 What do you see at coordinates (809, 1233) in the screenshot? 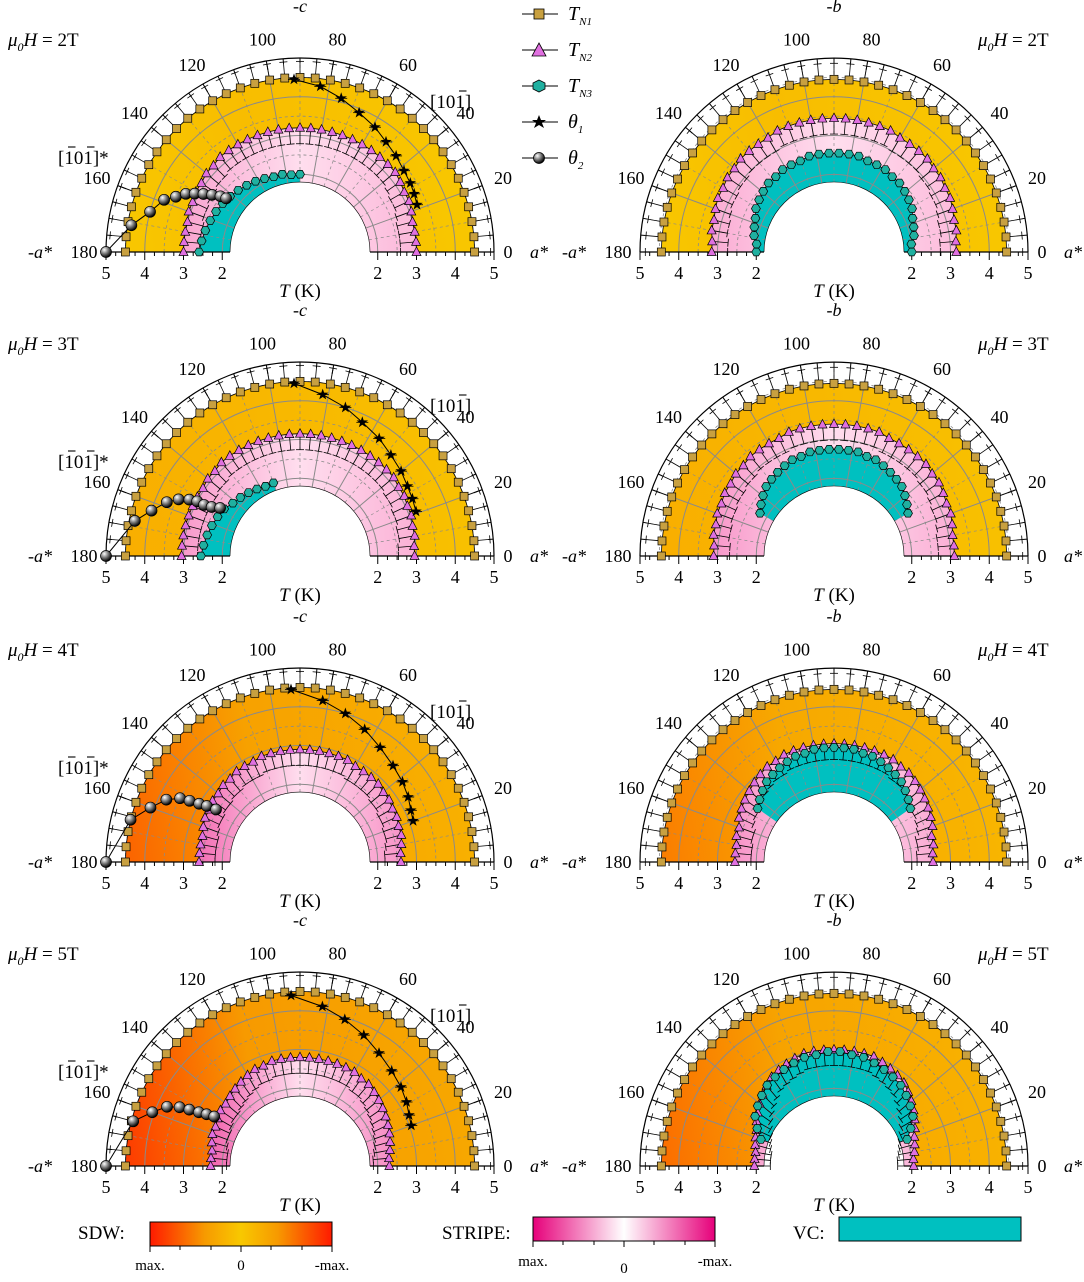
I see `vc-colorbar-label: VC:` at bounding box center [809, 1233].